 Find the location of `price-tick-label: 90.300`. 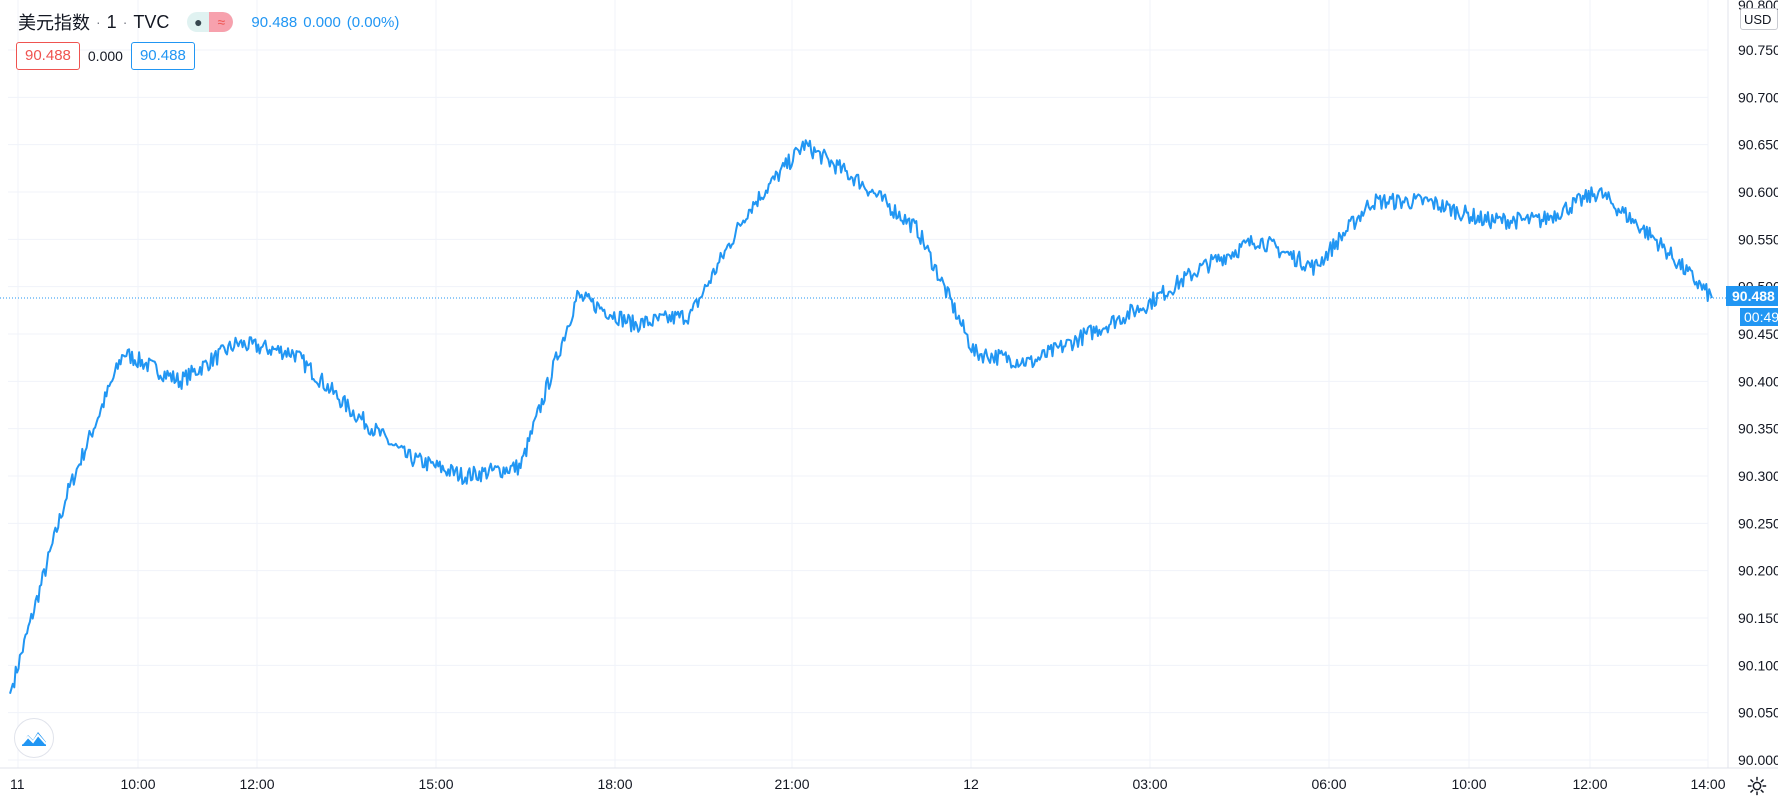

price-tick-label: 90.300 is located at coordinates (1758, 476).